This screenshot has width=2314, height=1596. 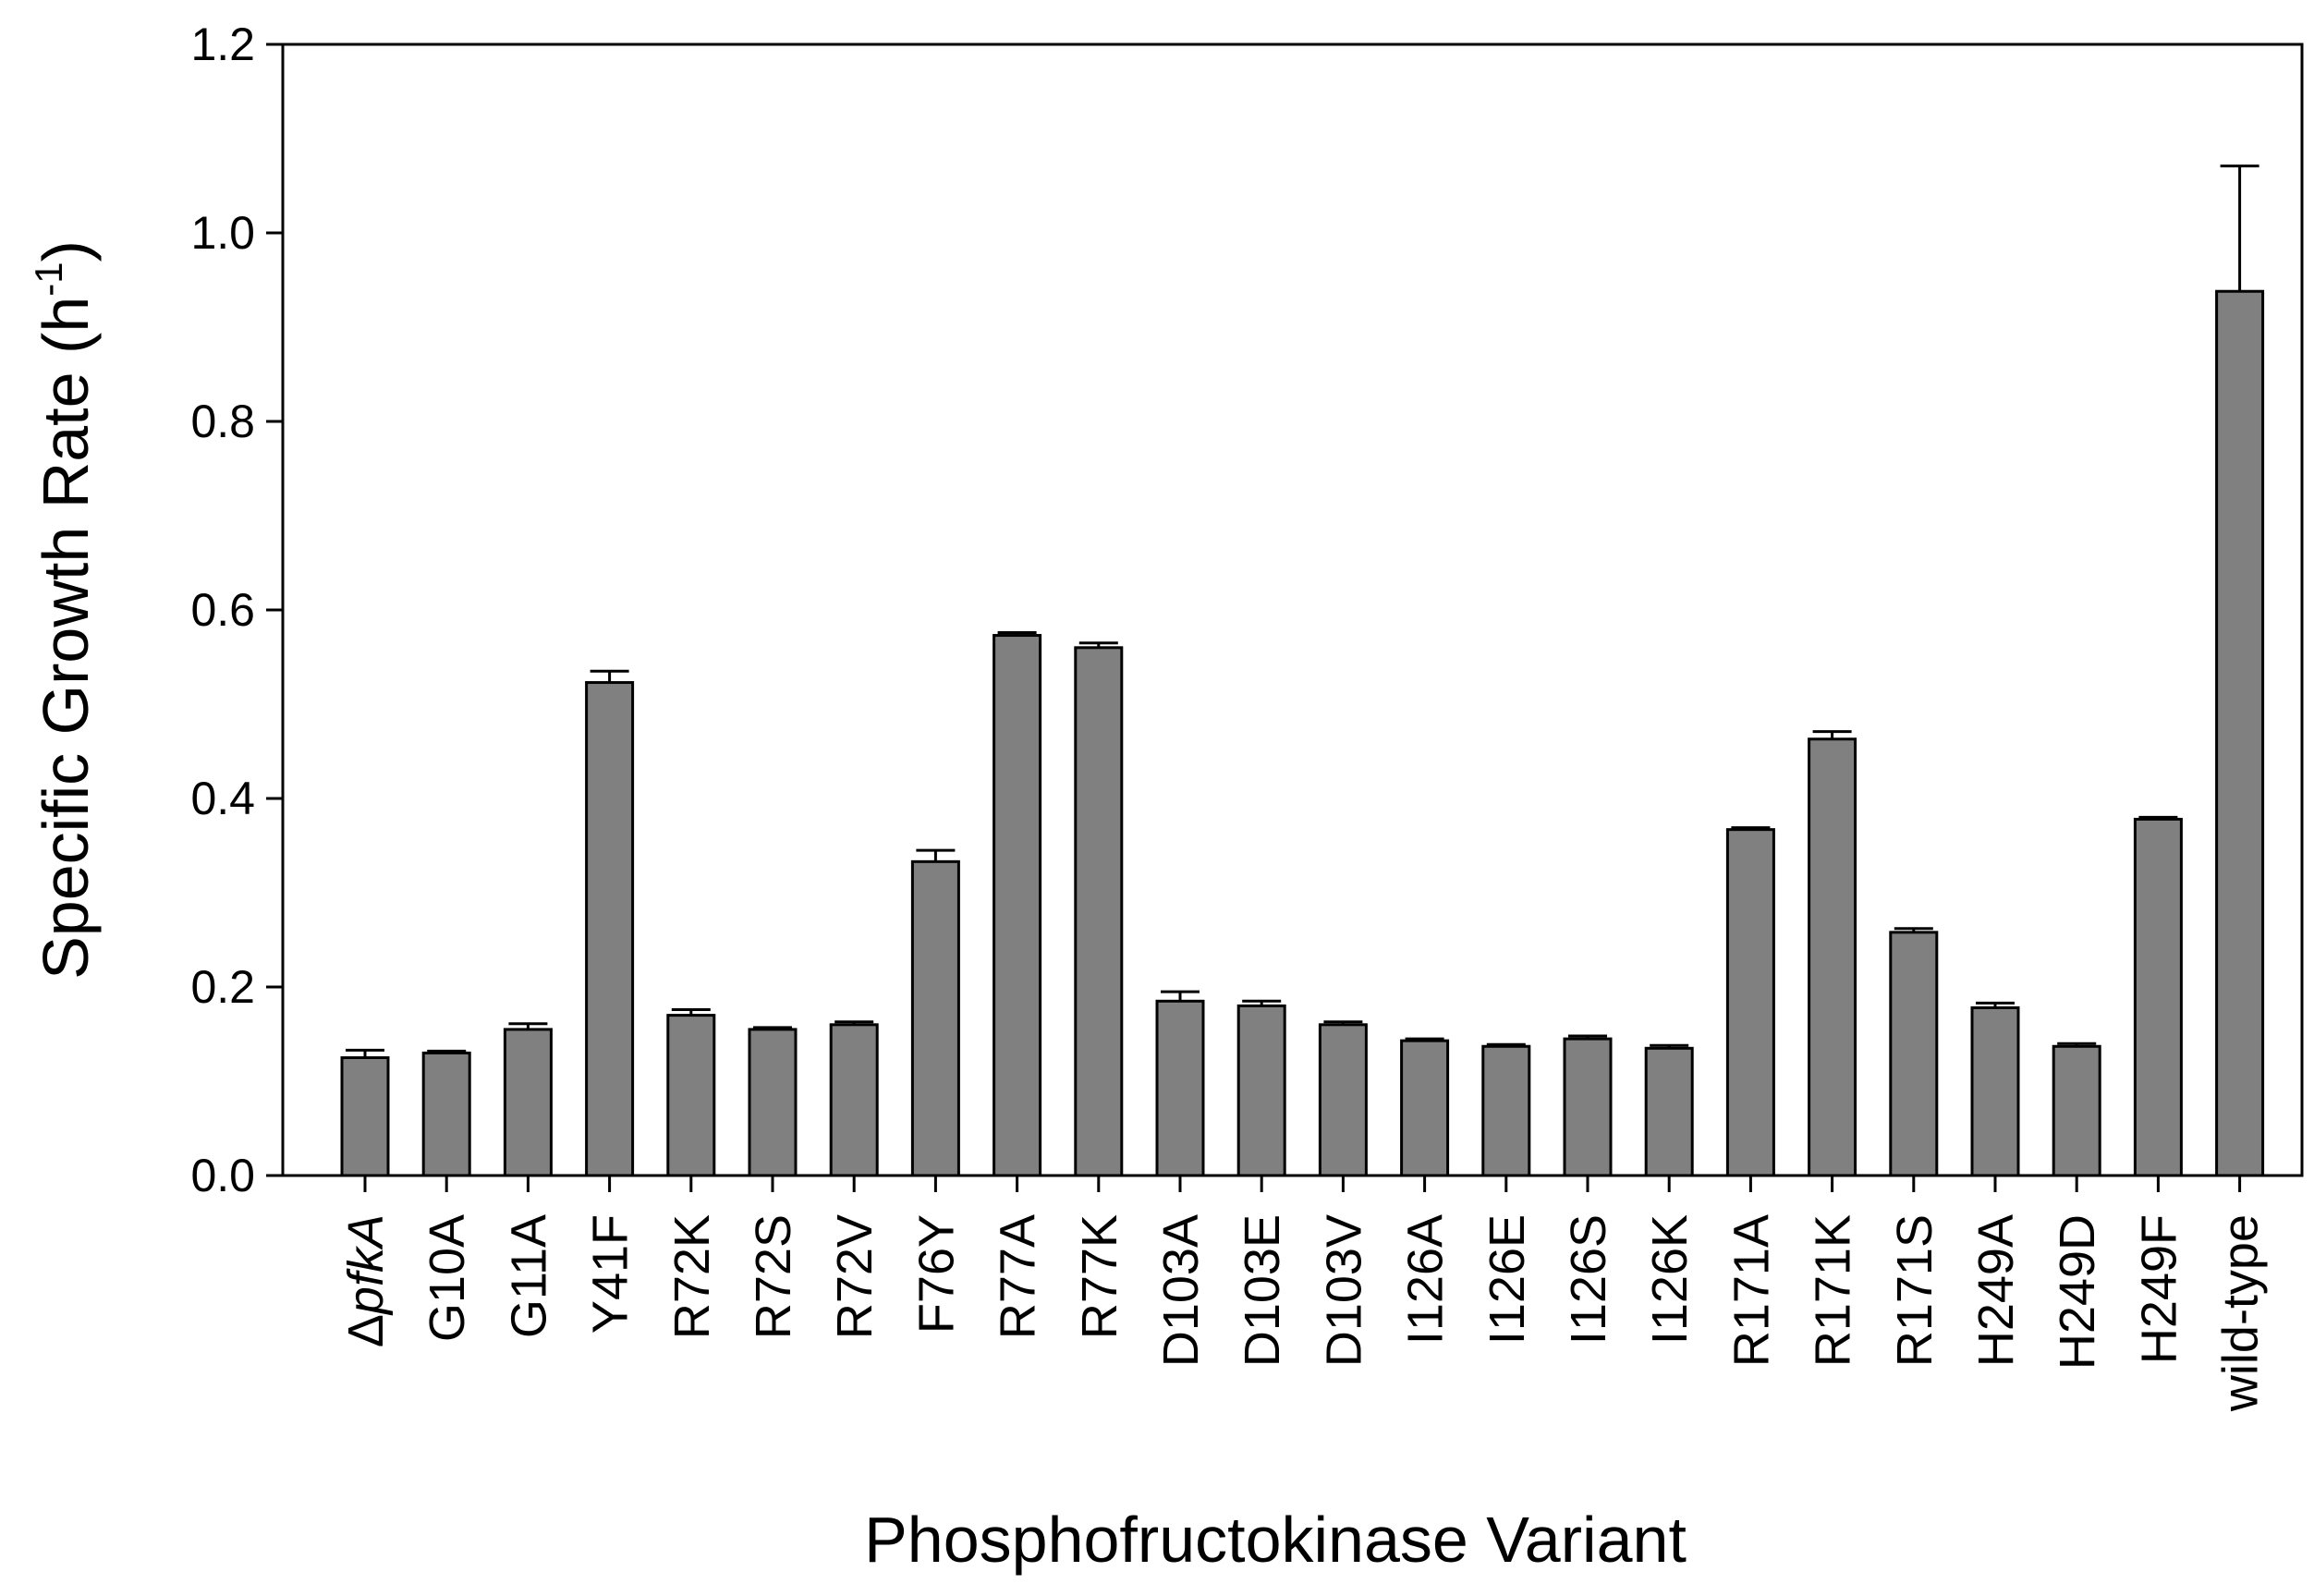 I want to click on x-tick-label: H249A, so click(x=1996, y=1290).